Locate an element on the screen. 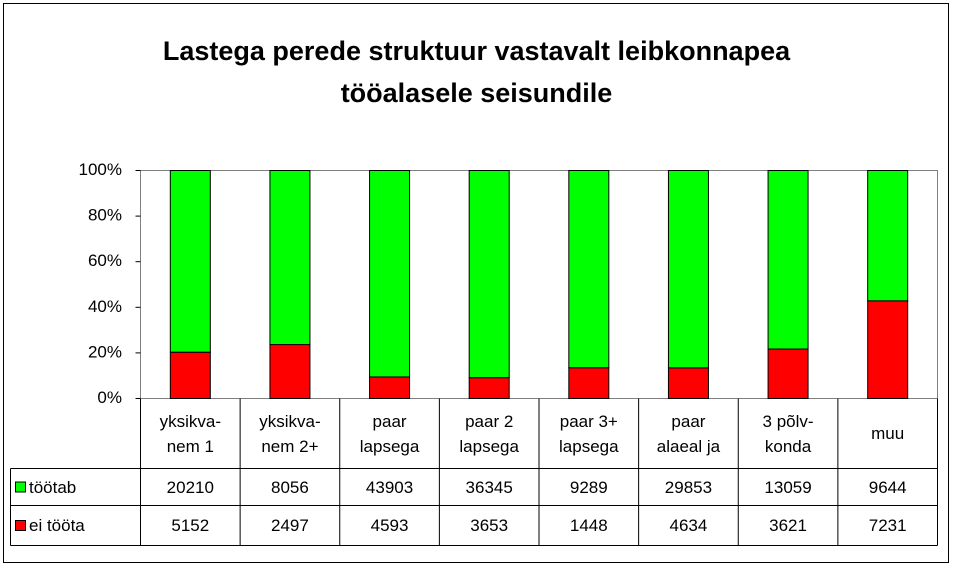  table-value: 4593 is located at coordinates (389, 525).